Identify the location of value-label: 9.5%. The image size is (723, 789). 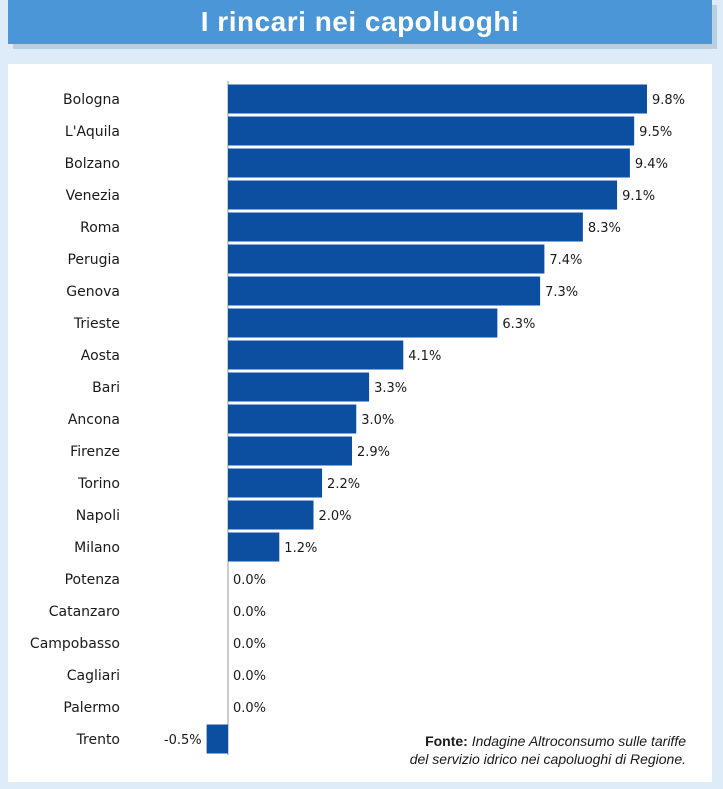
(655, 132).